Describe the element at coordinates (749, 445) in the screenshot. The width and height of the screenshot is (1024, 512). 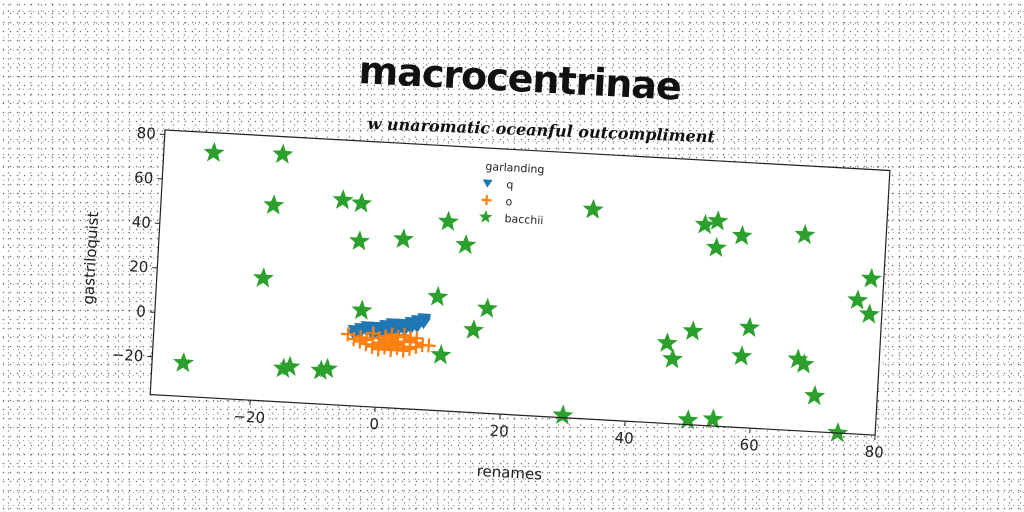
I see `x-tick-label-4: 60` at that location.